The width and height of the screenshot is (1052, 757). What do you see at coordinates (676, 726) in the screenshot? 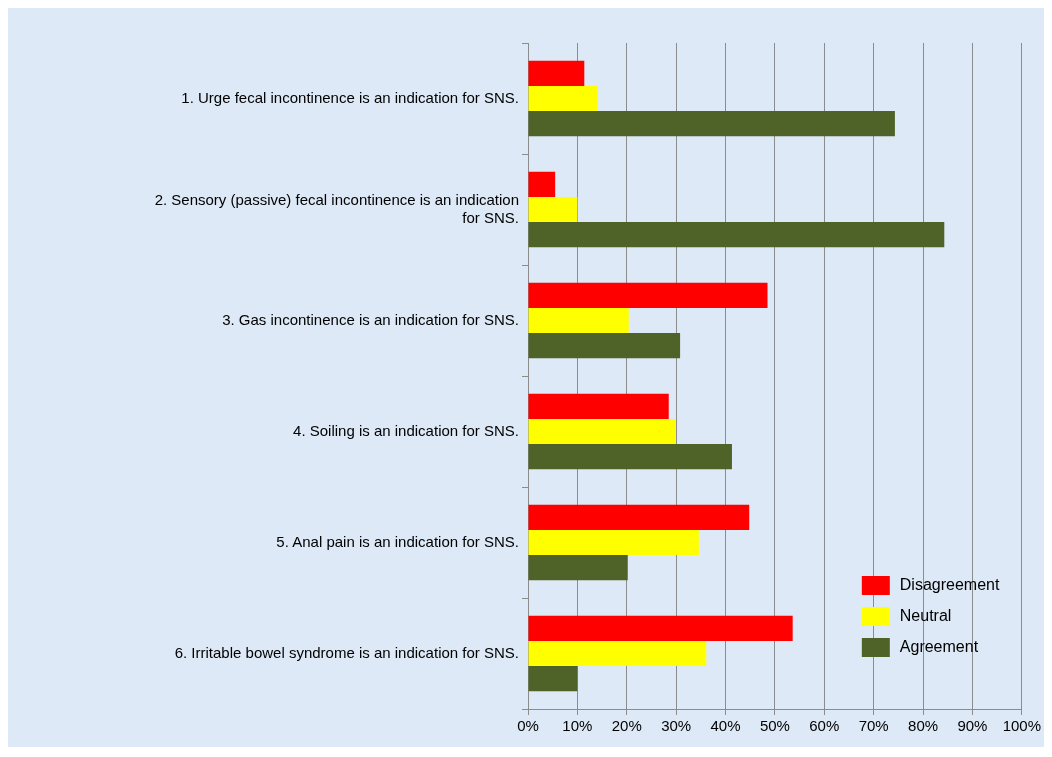
I see `x-tick-label: 30%` at bounding box center [676, 726].